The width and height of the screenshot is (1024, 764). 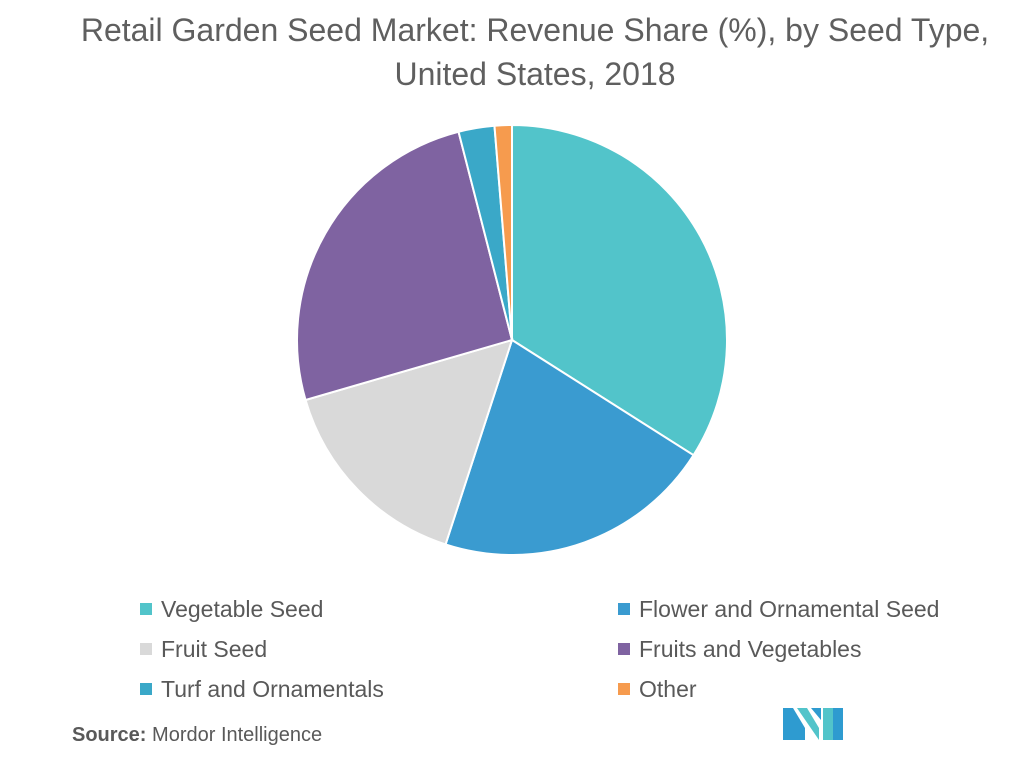 I want to click on legend-label: Vegetable Seed, so click(x=242, y=608).